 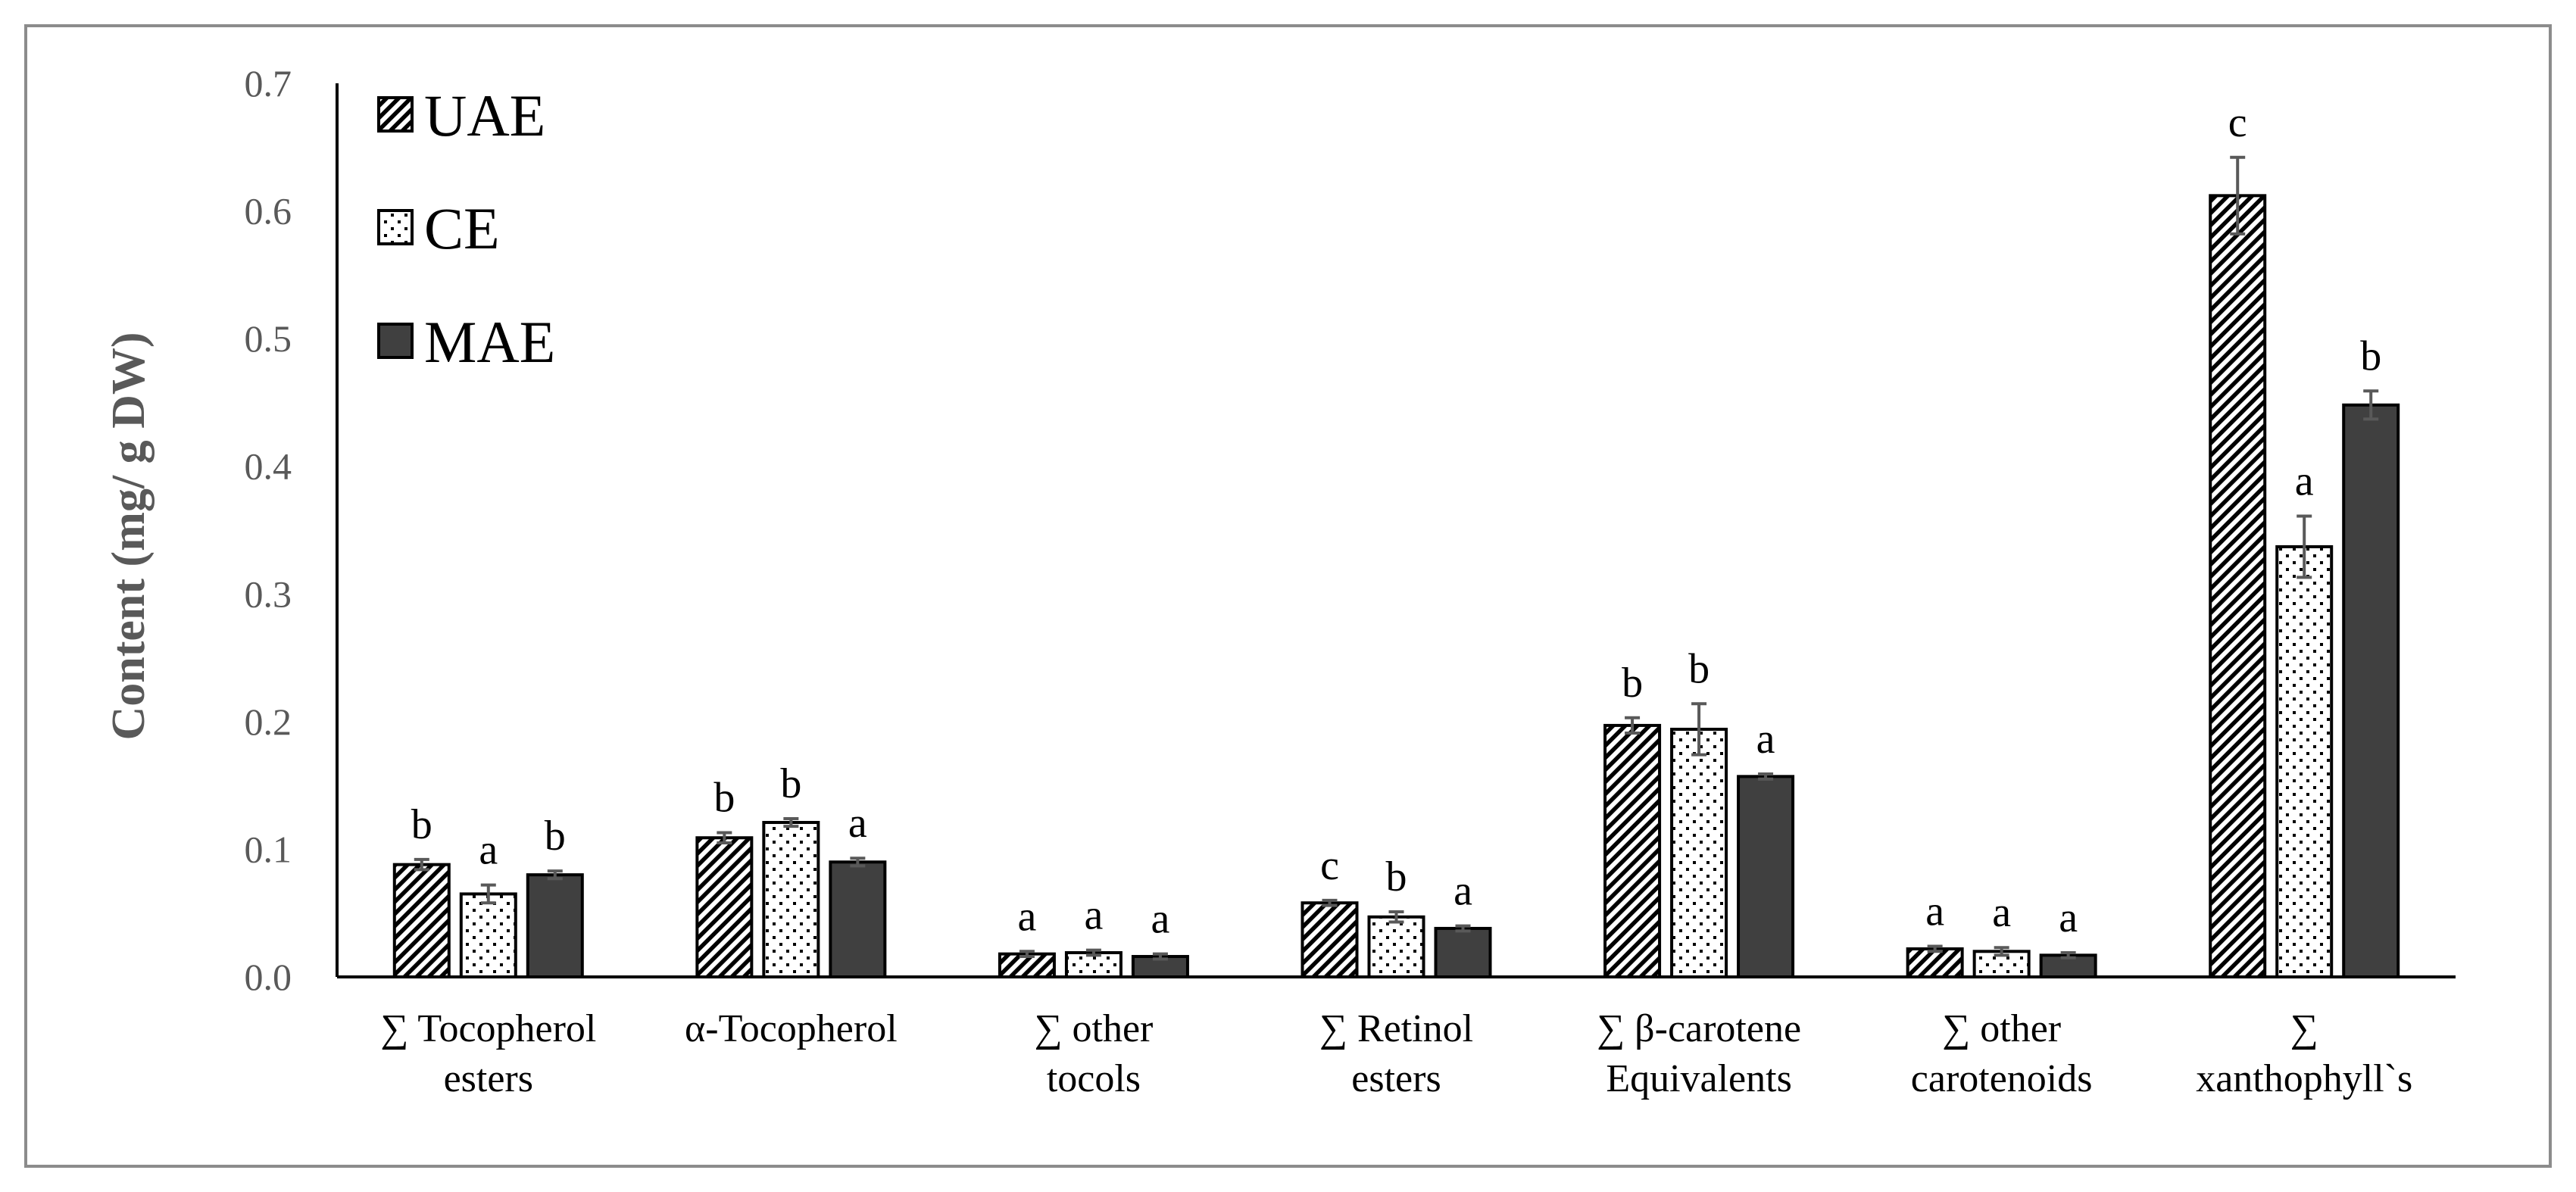 What do you see at coordinates (269, 466) in the screenshot?
I see `y-tick-label: 0.4` at bounding box center [269, 466].